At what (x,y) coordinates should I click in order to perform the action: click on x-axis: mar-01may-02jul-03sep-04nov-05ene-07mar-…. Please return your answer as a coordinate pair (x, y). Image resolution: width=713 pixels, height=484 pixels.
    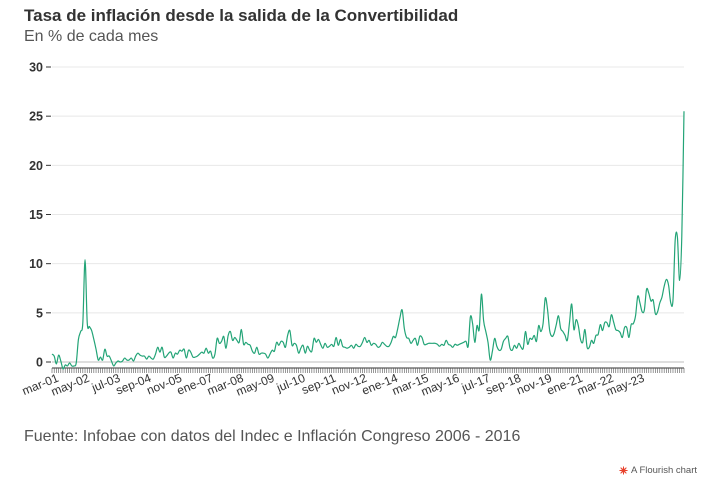
    Looking at the image, I should click on (352, 383).